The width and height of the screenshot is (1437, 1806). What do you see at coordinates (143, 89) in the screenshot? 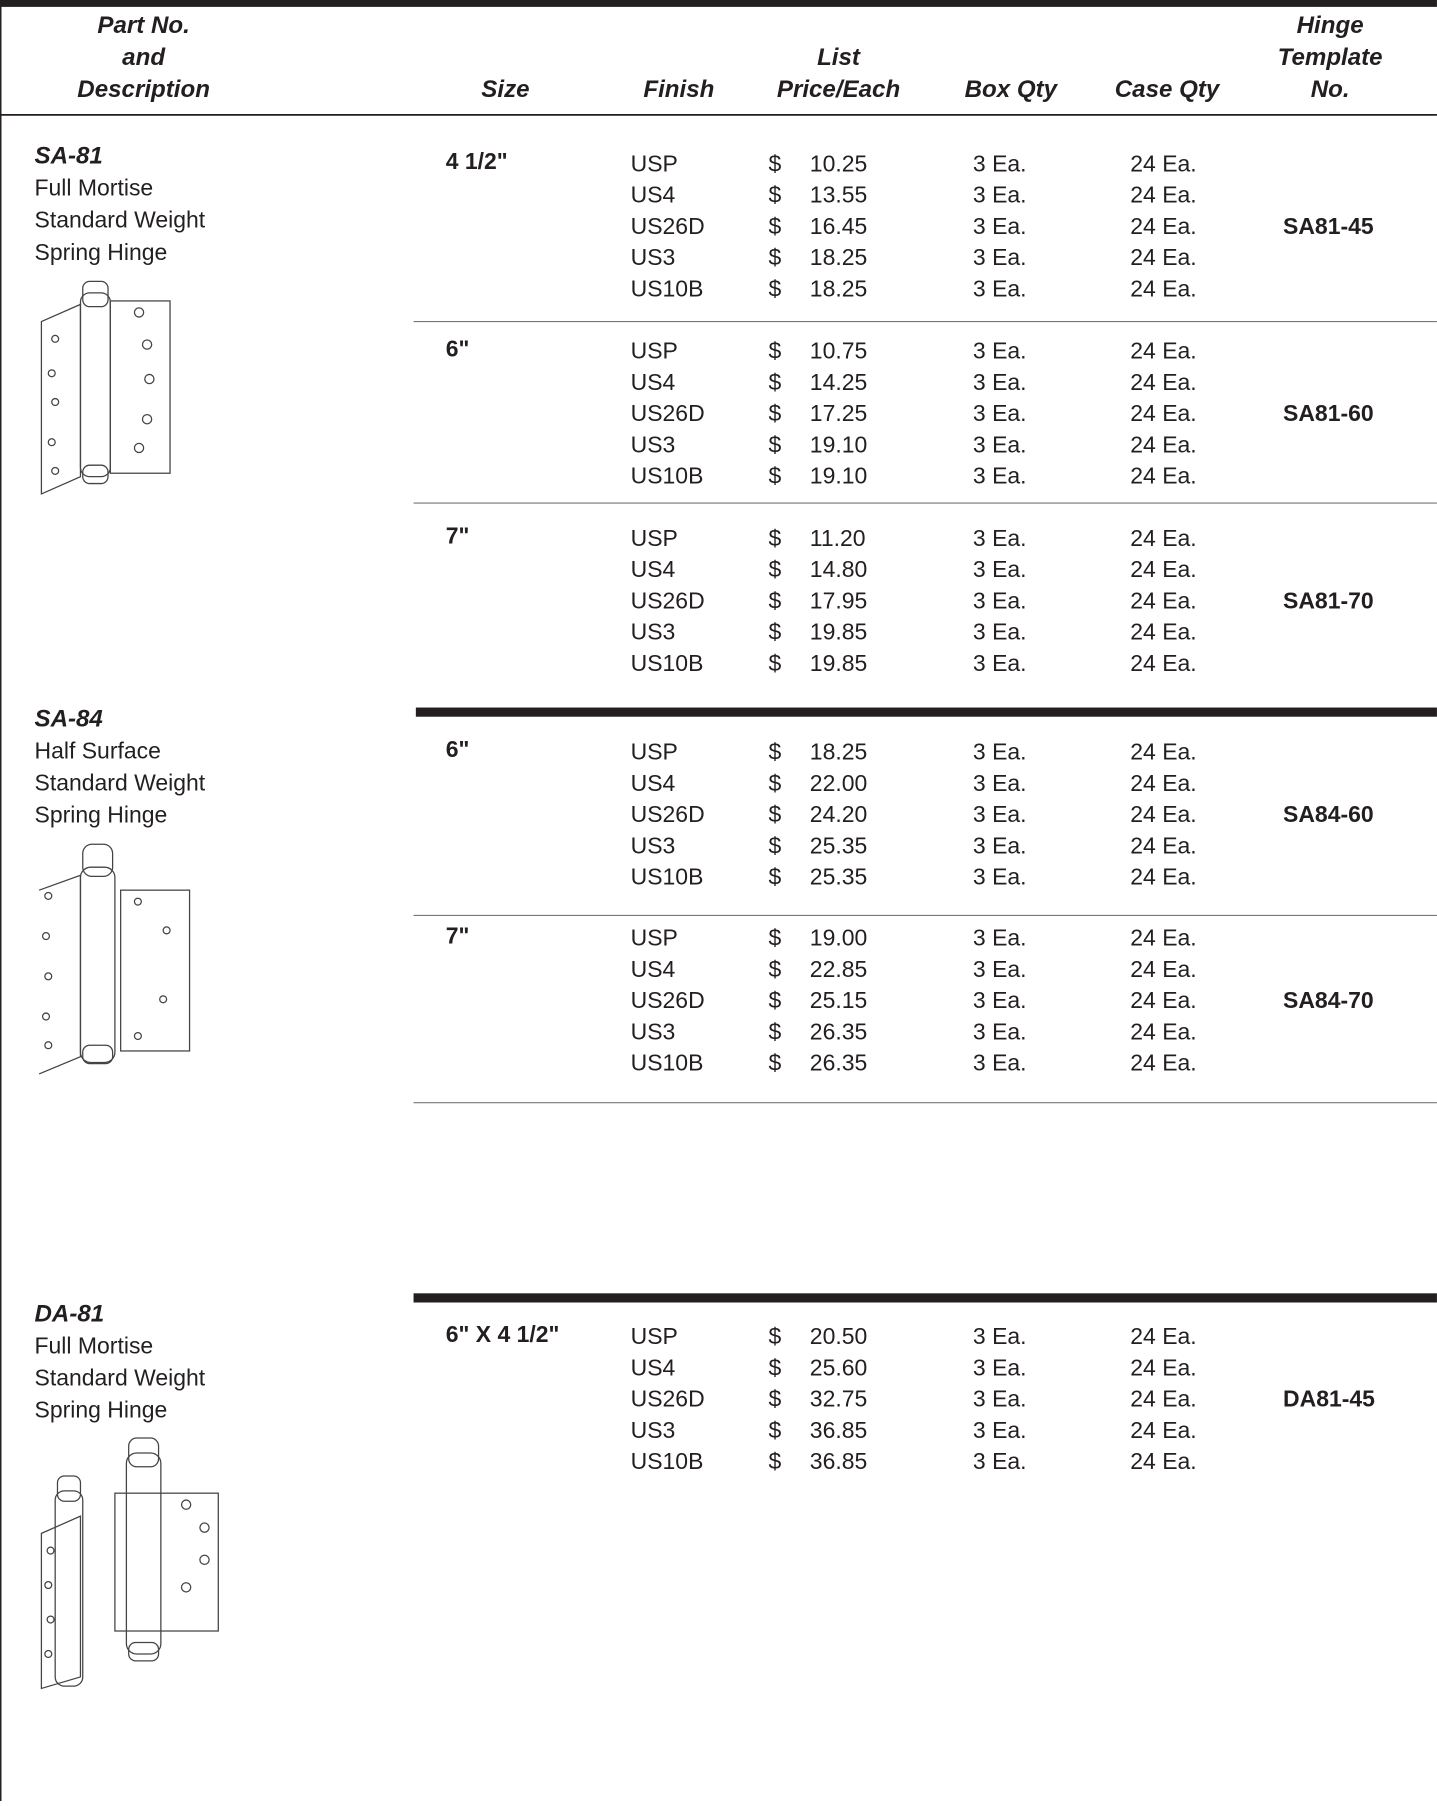
I see `column-header: Description` at bounding box center [143, 89].